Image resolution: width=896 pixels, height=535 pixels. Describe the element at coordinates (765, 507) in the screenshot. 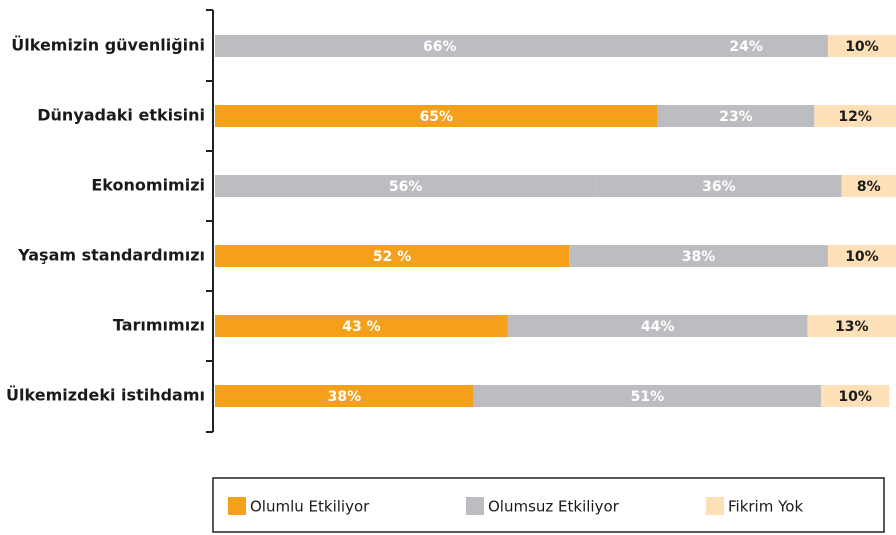

I see `legend-label: Fikrim Yok` at that location.